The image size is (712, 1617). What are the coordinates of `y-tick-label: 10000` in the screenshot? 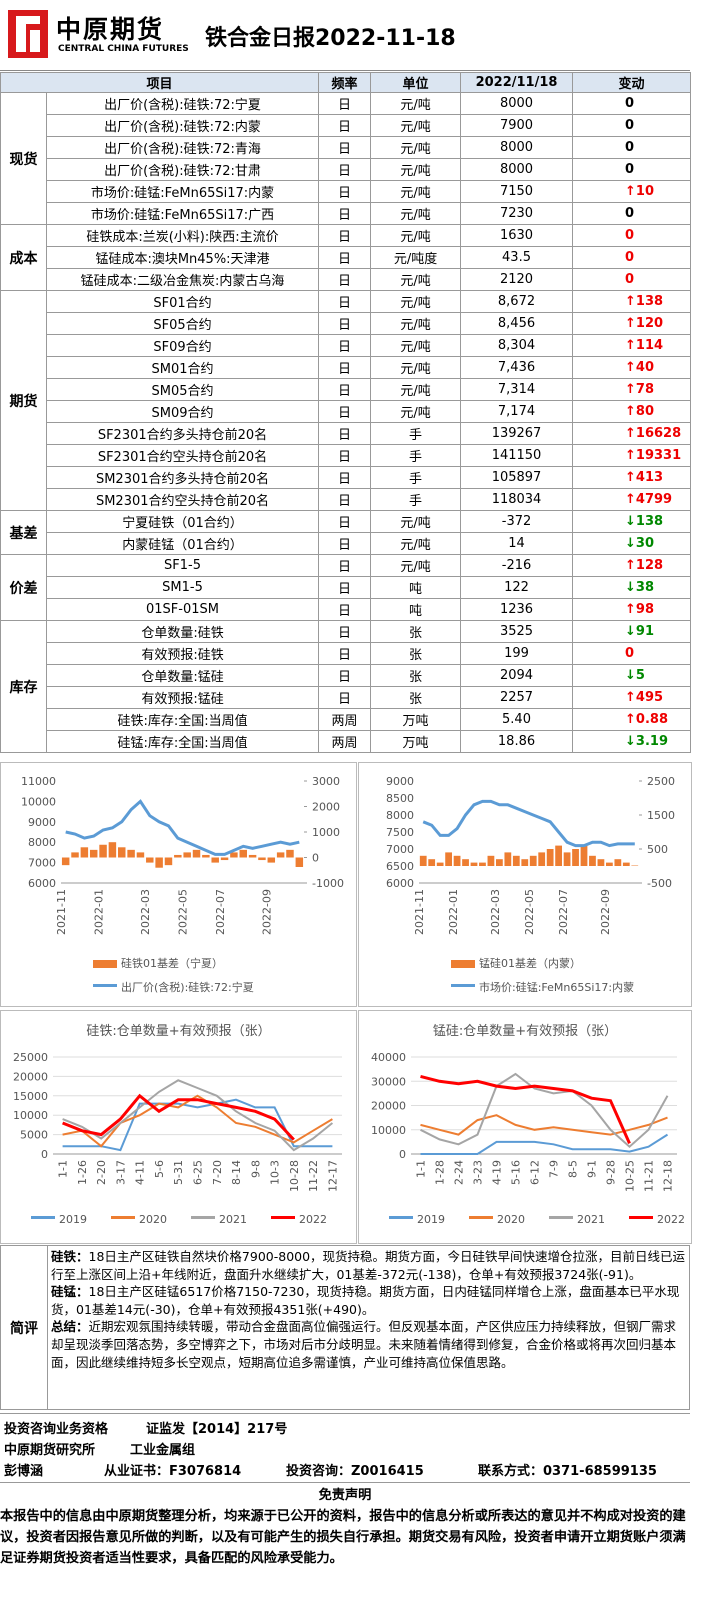 It's located at (388, 1130).